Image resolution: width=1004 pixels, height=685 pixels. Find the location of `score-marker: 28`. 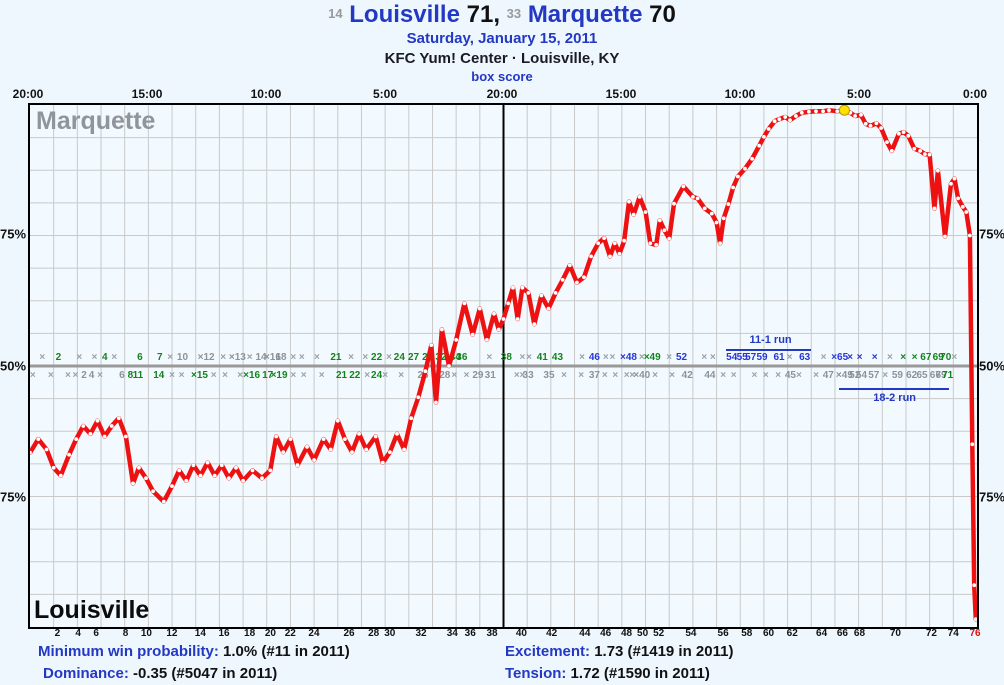

score-marker: 28 is located at coordinates (445, 375).